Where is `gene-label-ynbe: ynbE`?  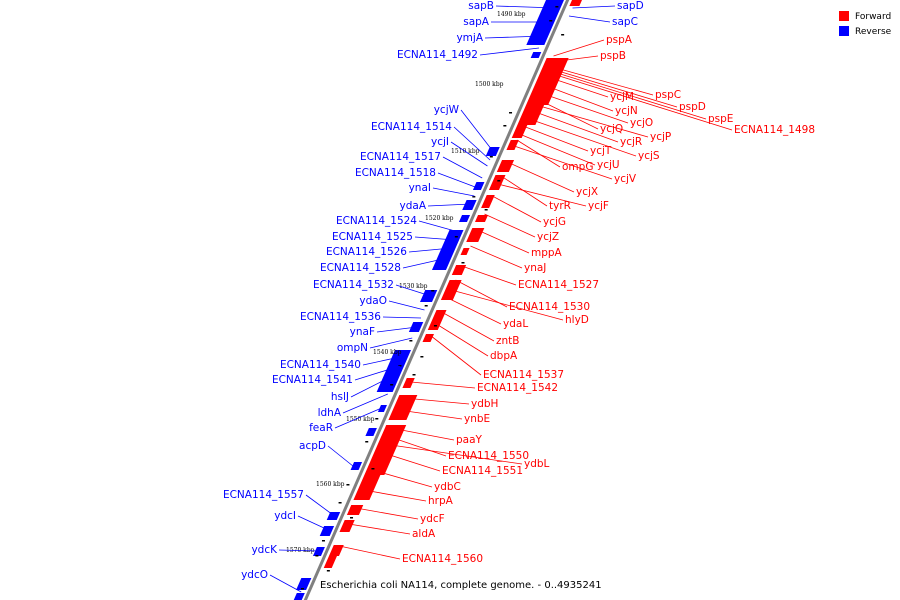 gene-label-ynbe: ynbE is located at coordinates (477, 419).